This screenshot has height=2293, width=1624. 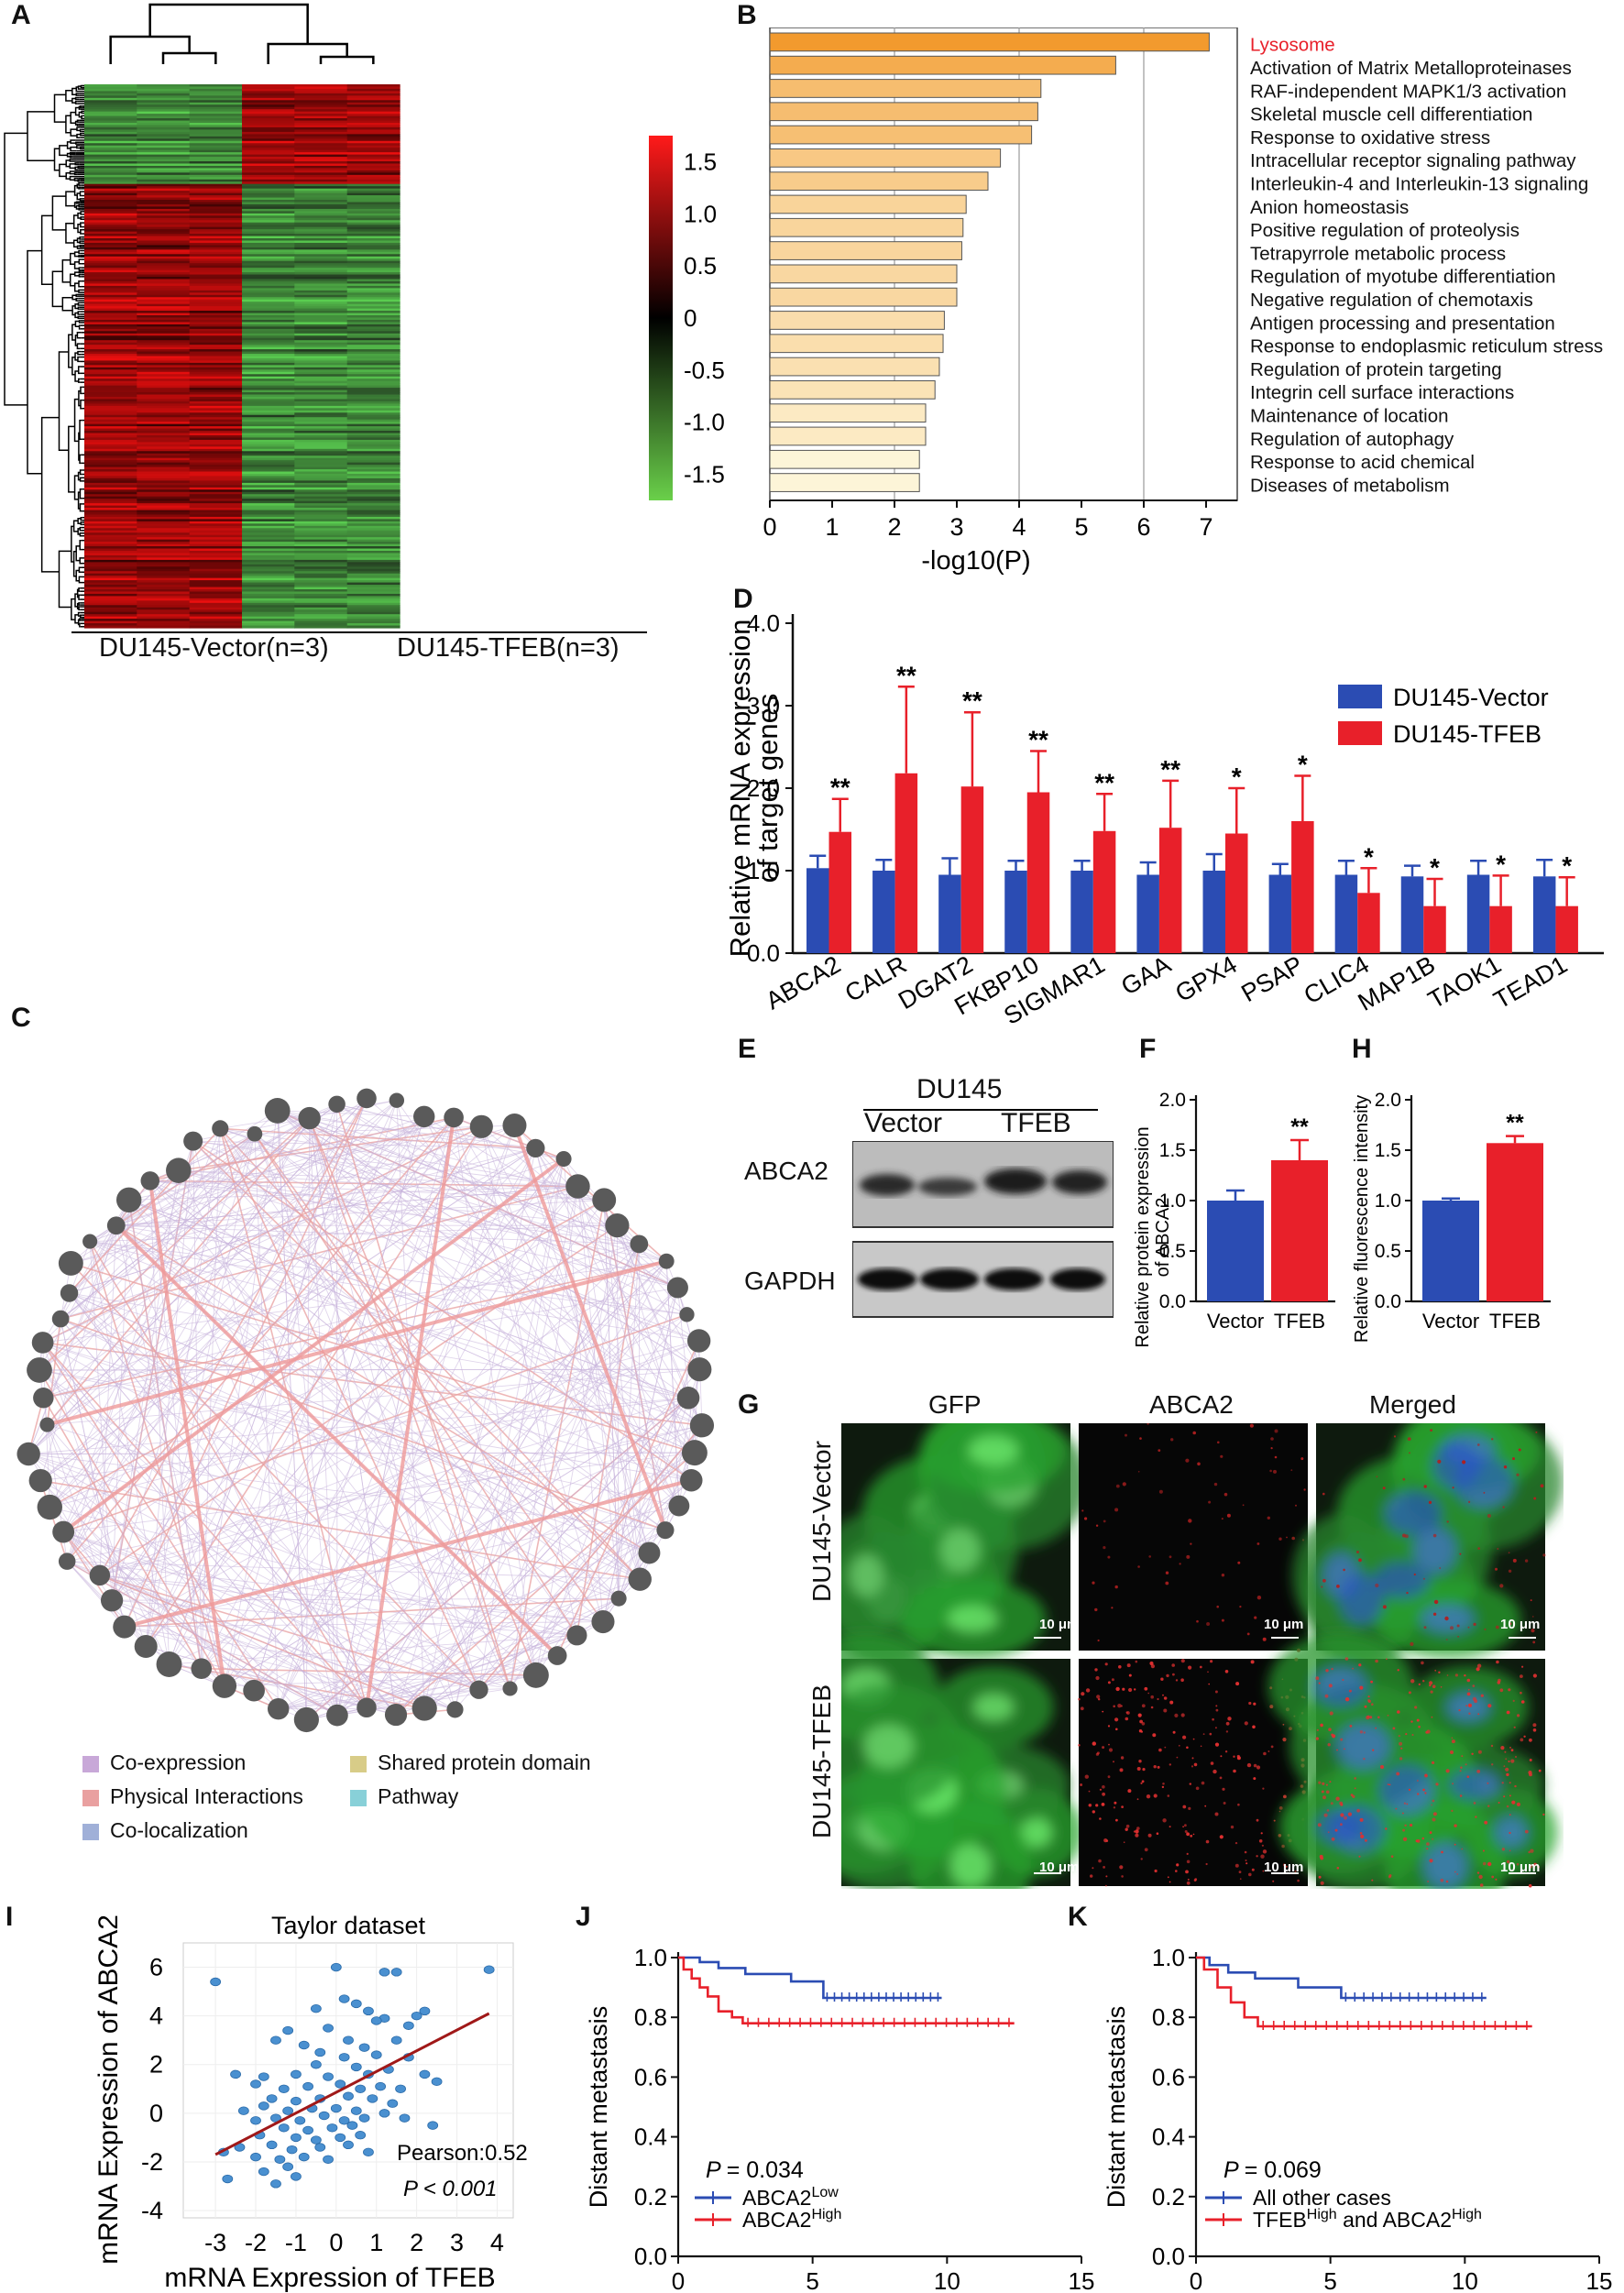 I want to click on y-tick-label: 2.0, so click(x=763, y=788).